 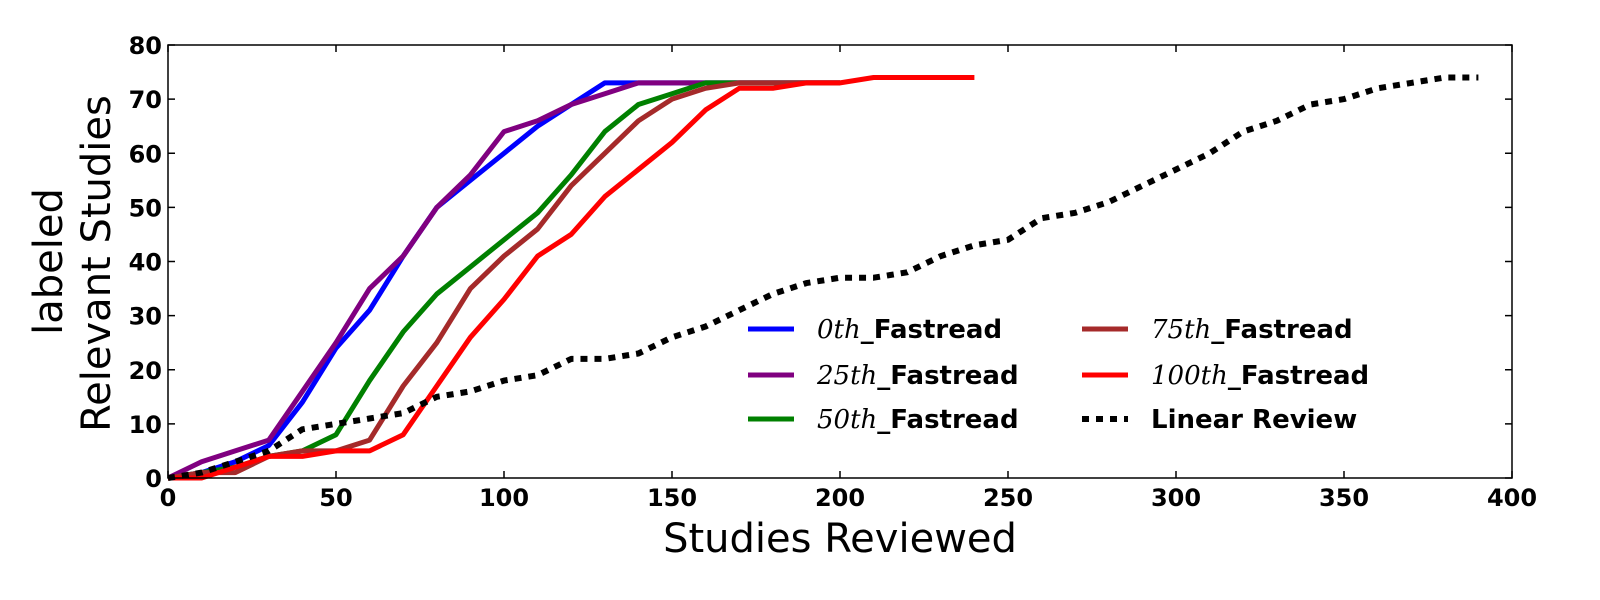 What do you see at coordinates (1181, 330) in the screenshot?
I see `legend-label-math: 75th` at bounding box center [1181, 330].